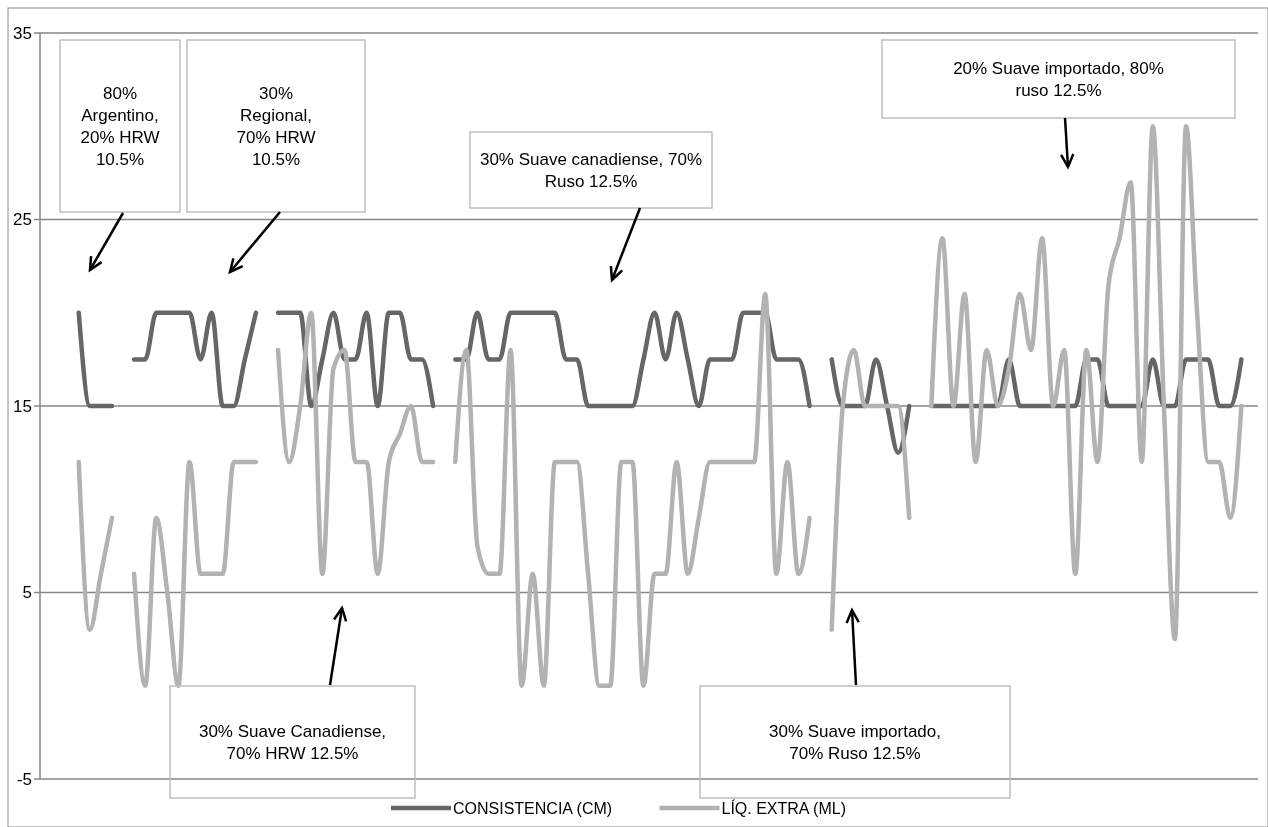  What do you see at coordinates (22, 406) in the screenshot?
I see `y-tick-label: 15` at bounding box center [22, 406].